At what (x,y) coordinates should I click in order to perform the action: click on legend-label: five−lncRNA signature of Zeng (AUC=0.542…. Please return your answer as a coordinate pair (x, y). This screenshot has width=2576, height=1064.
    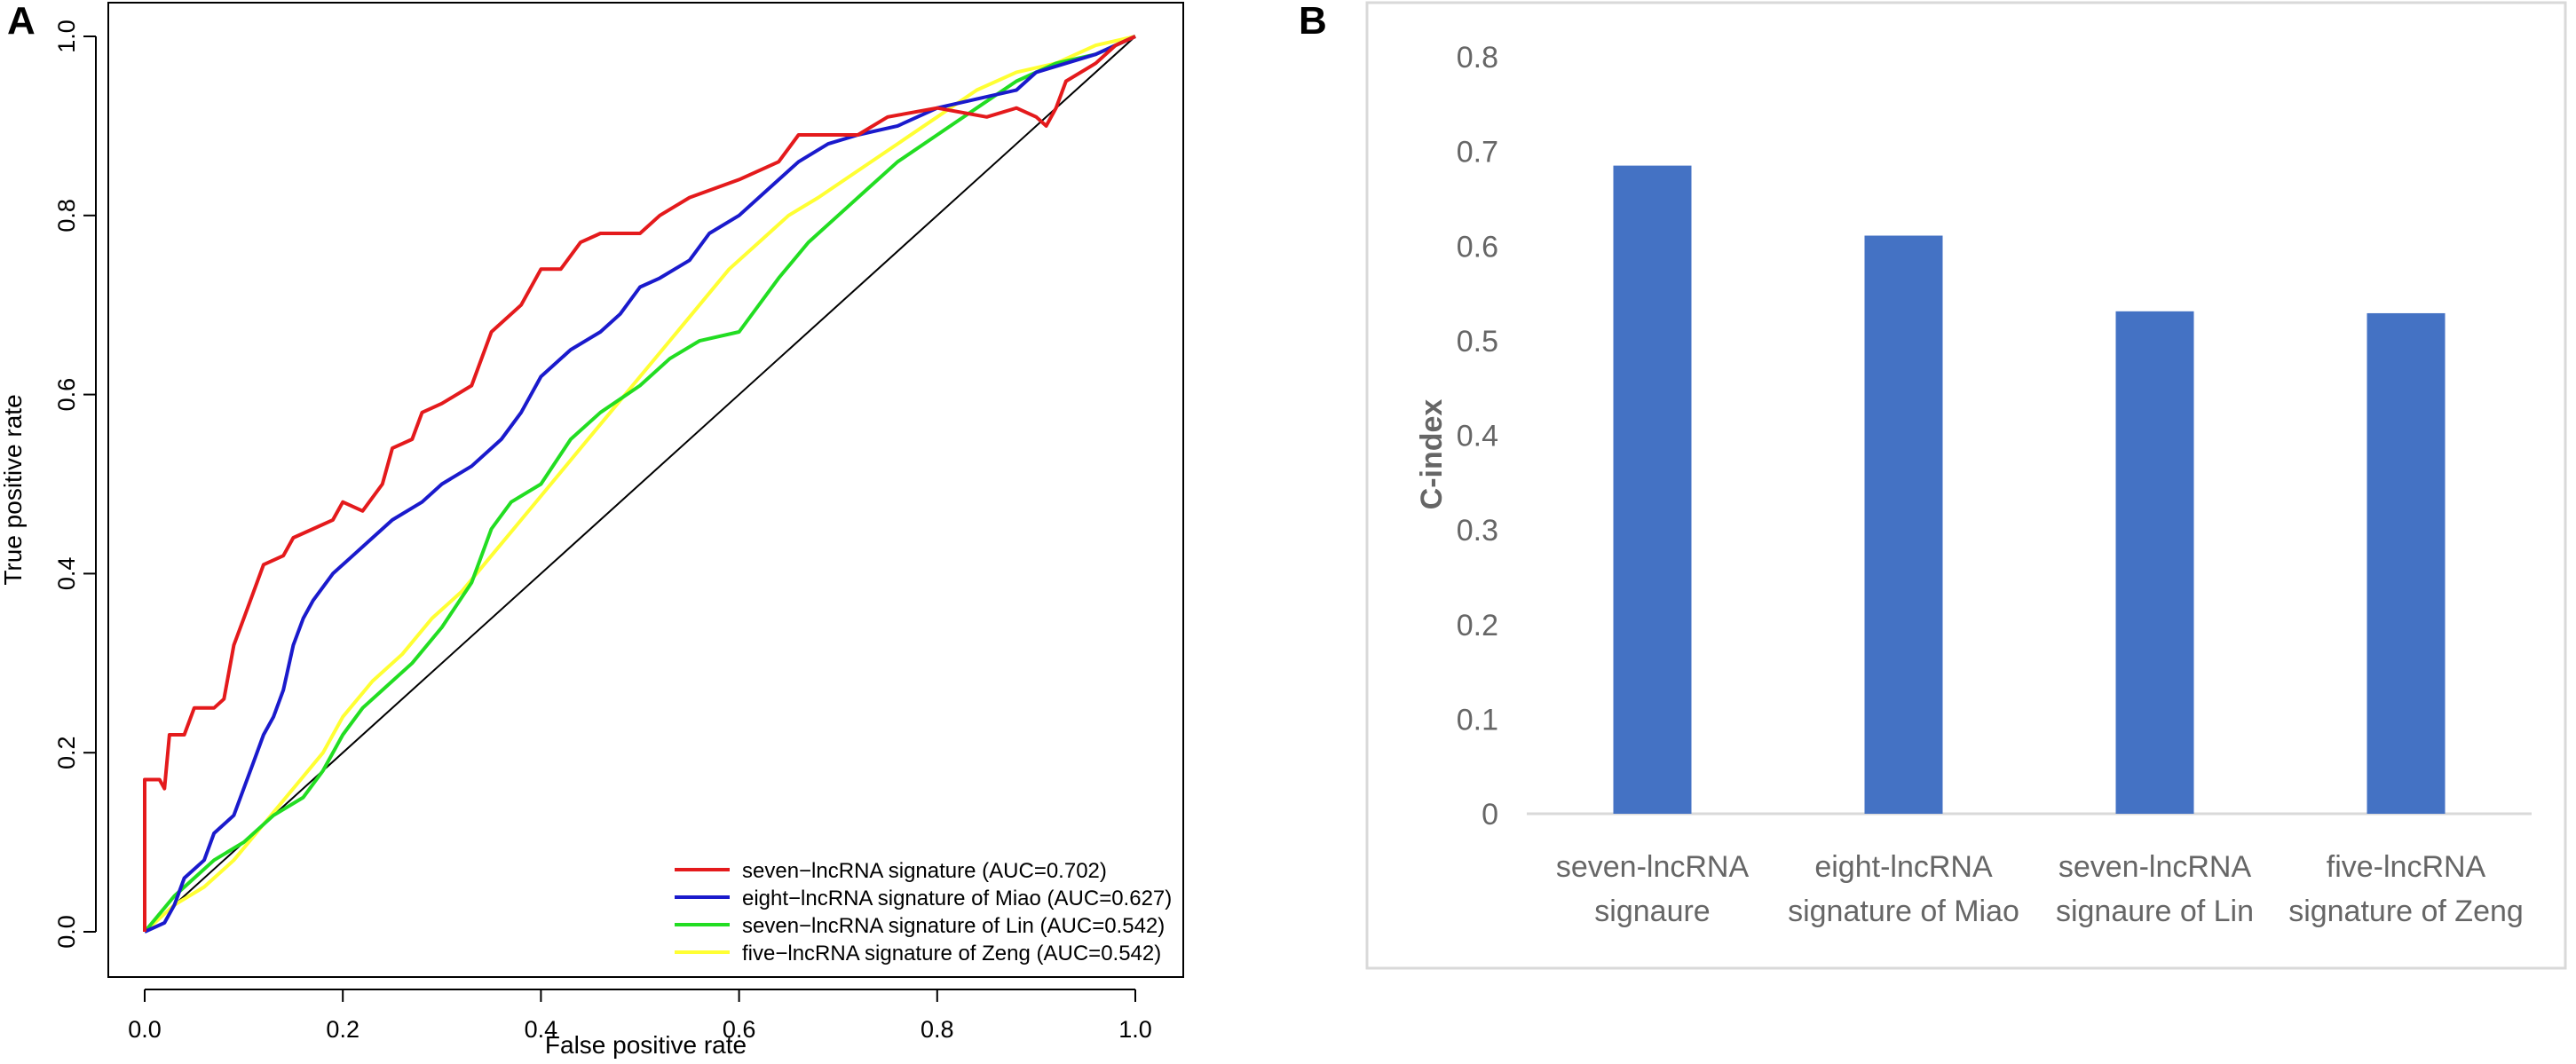
    Looking at the image, I should click on (951, 953).